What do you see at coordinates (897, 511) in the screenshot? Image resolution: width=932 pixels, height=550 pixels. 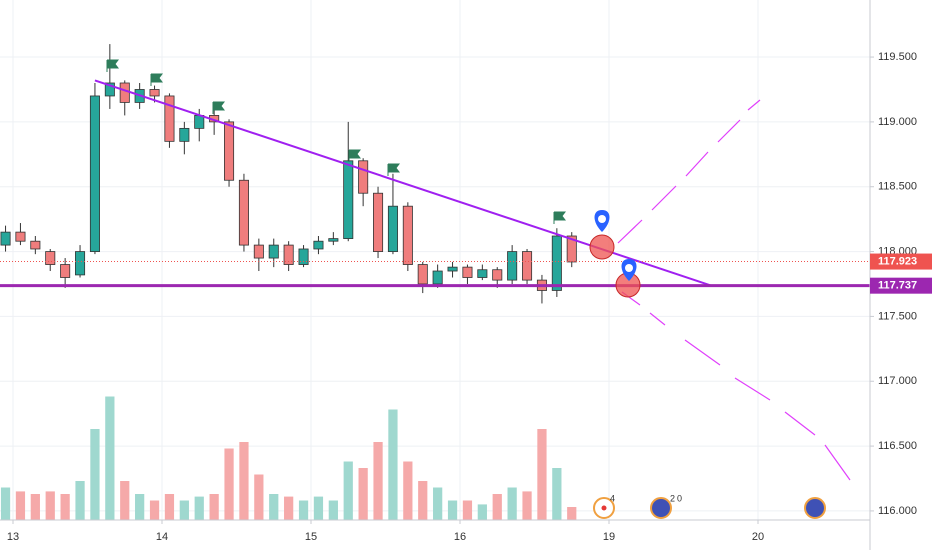 I see `y-tick-label: 116.000` at bounding box center [897, 511].